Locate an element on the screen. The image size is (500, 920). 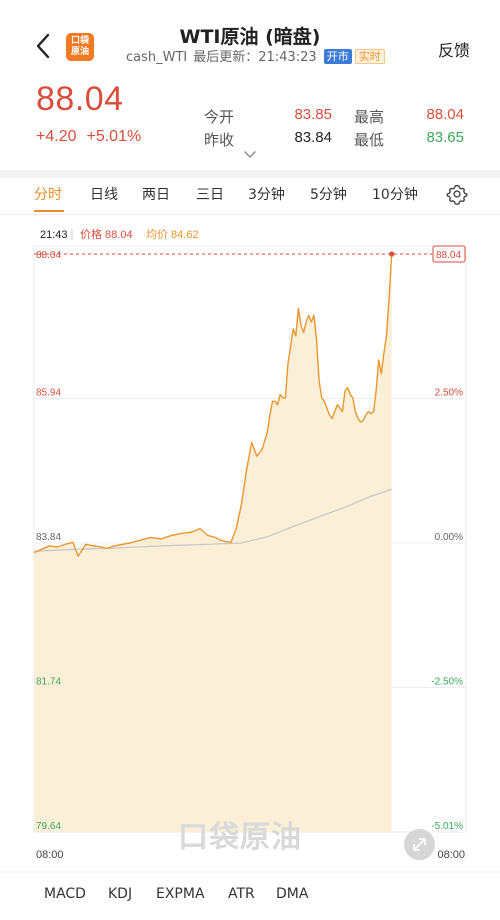
current-price-box is located at coordinates (449, 254).